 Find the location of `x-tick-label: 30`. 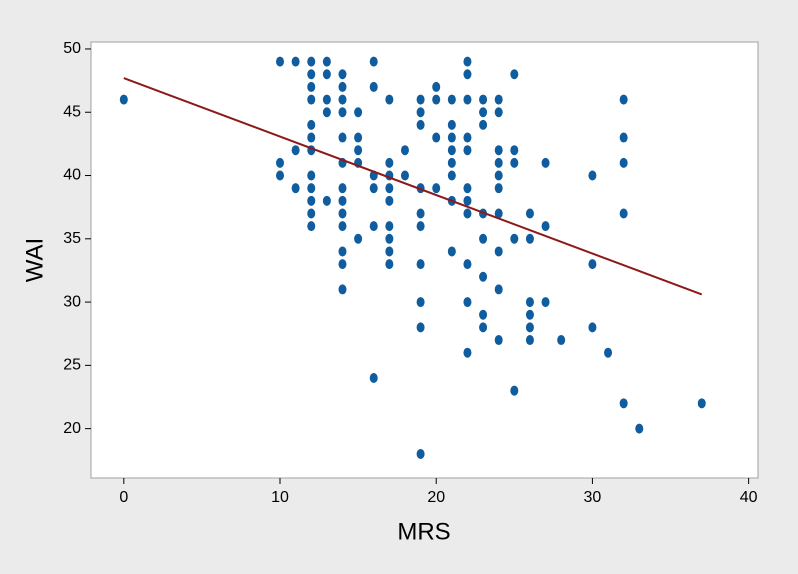

x-tick-label: 30 is located at coordinates (593, 497).